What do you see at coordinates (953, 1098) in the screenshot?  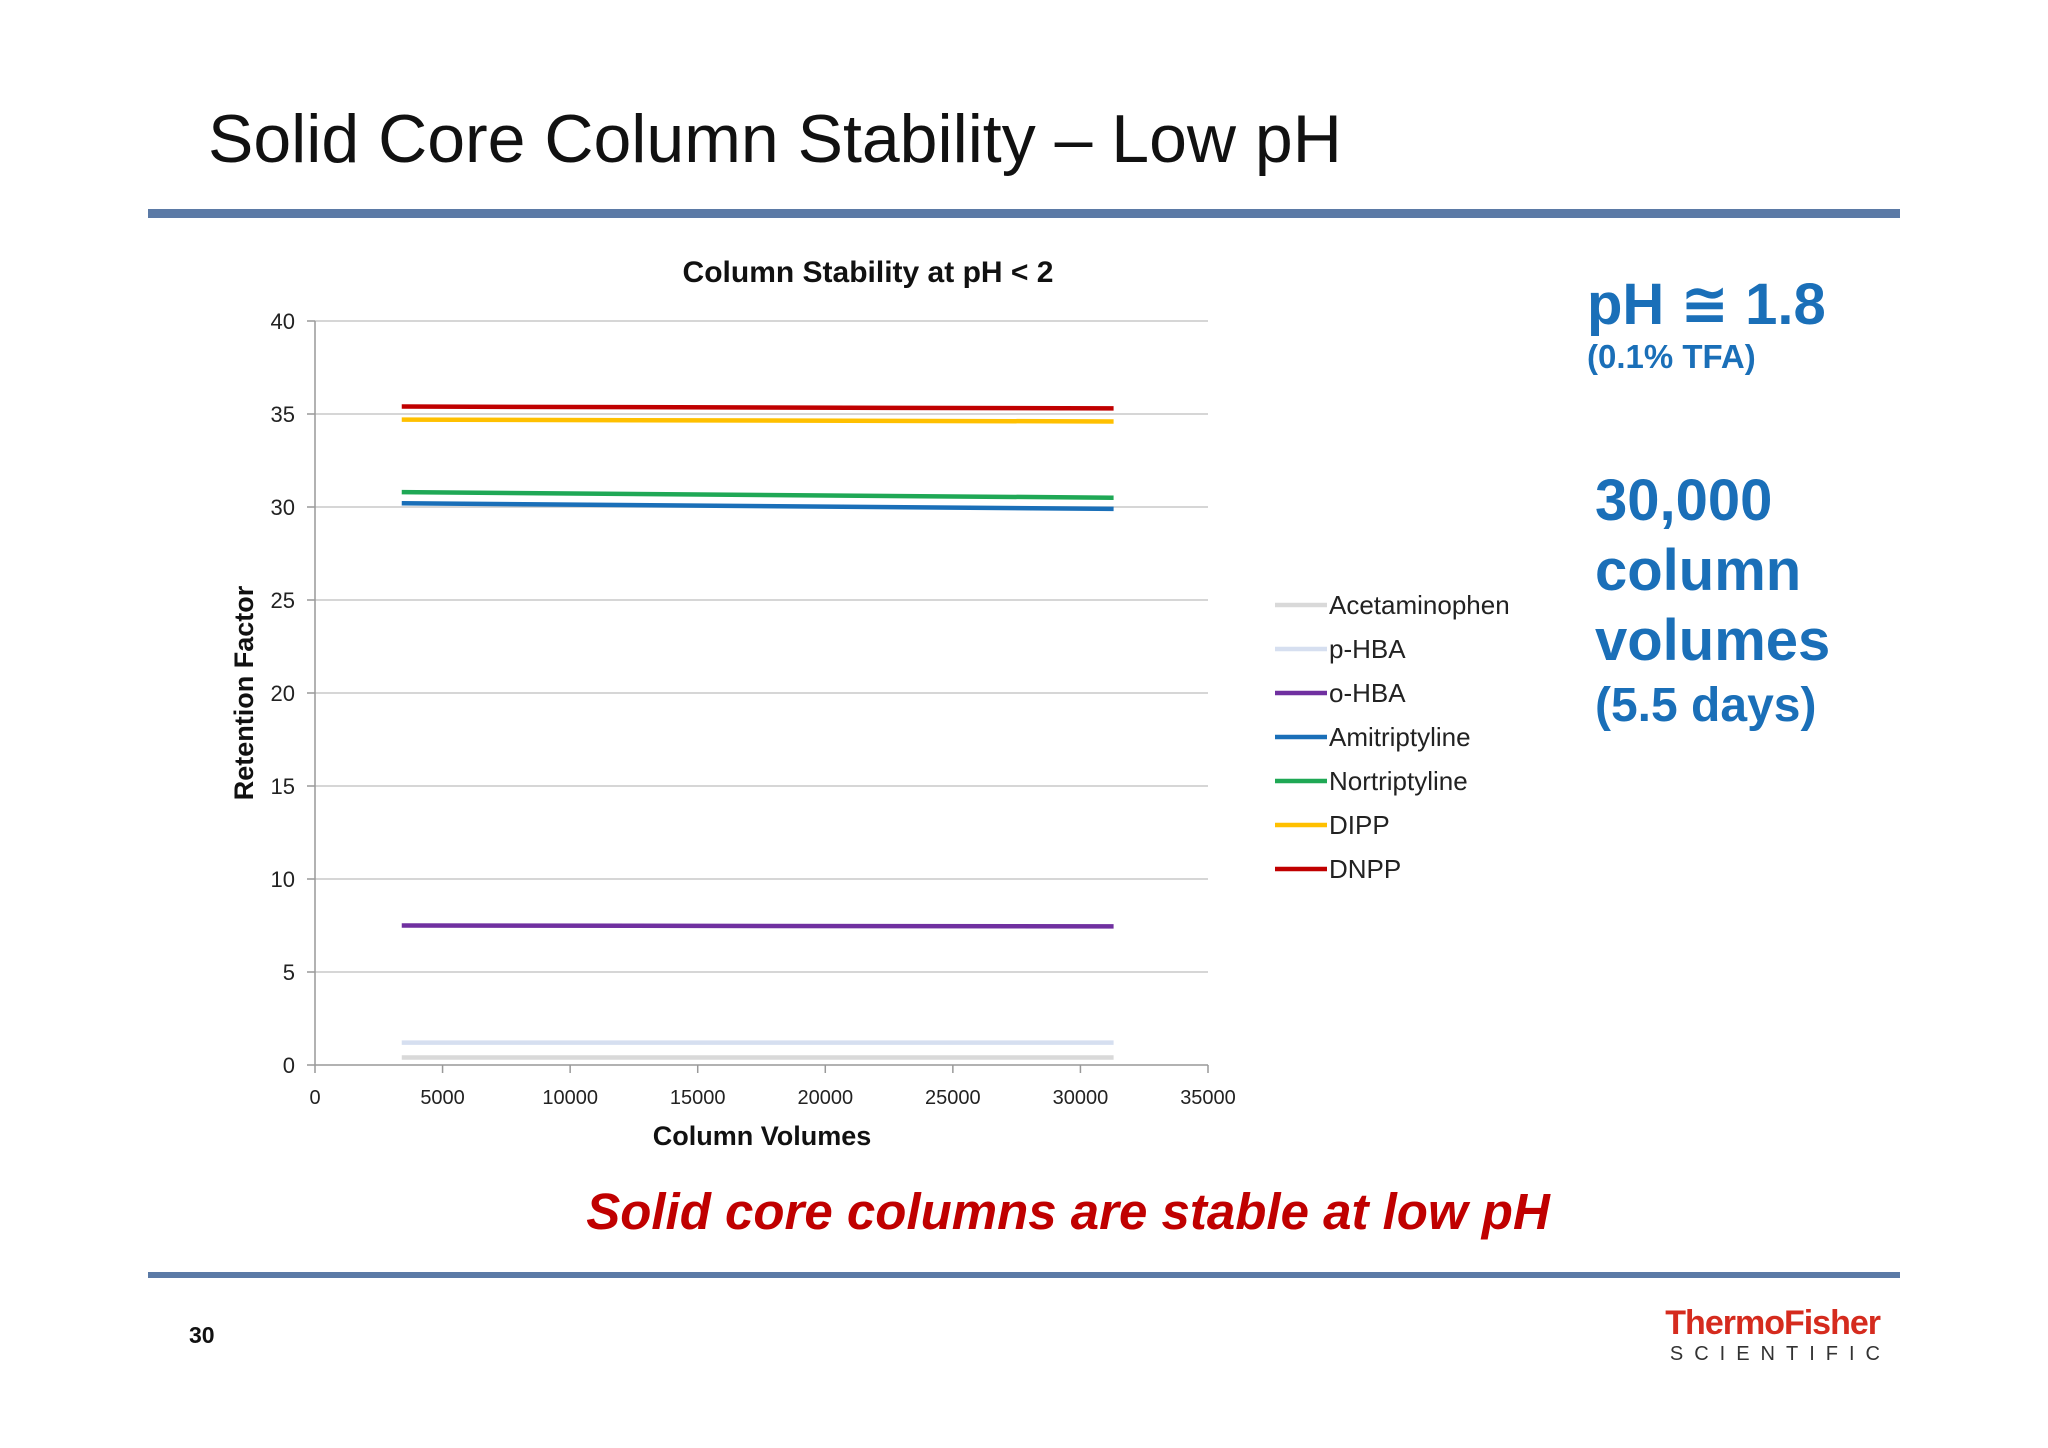 I see `x-tick-label: 25000` at bounding box center [953, 1098].